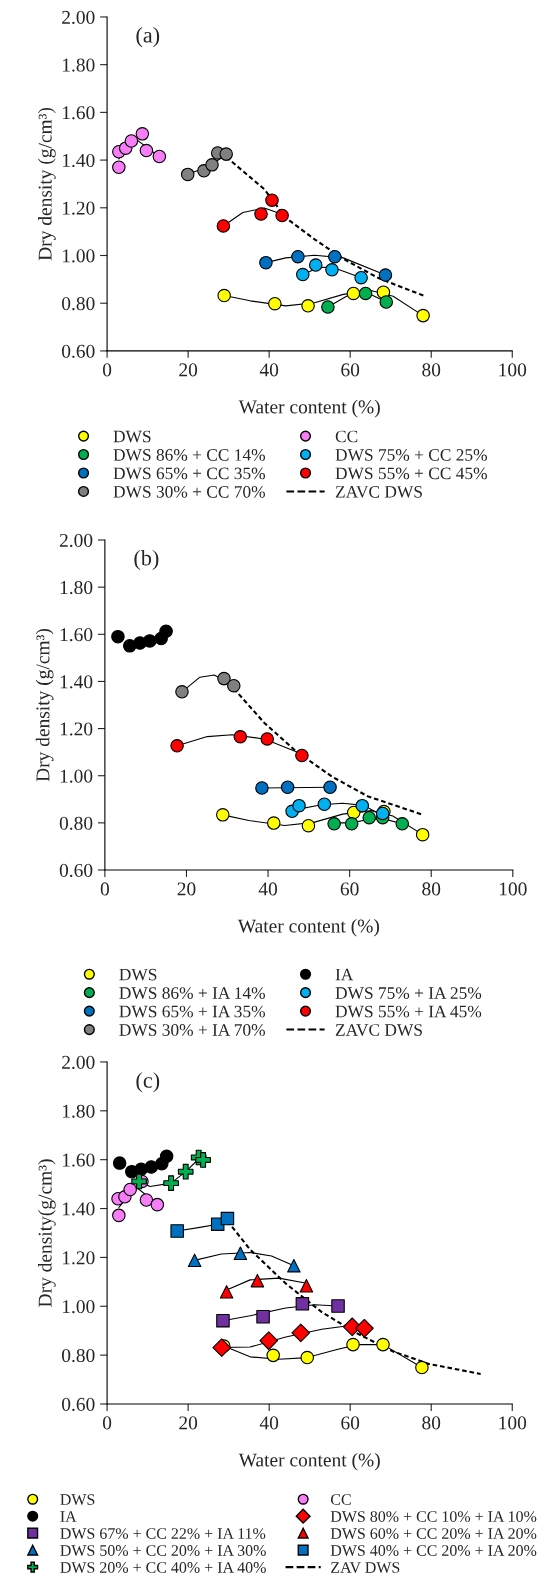 The width and height of the screenshot is (552, 1585). I want to click on legend-label: DWS 40% + CC 20% + IA 20%, so click(433, 1550).